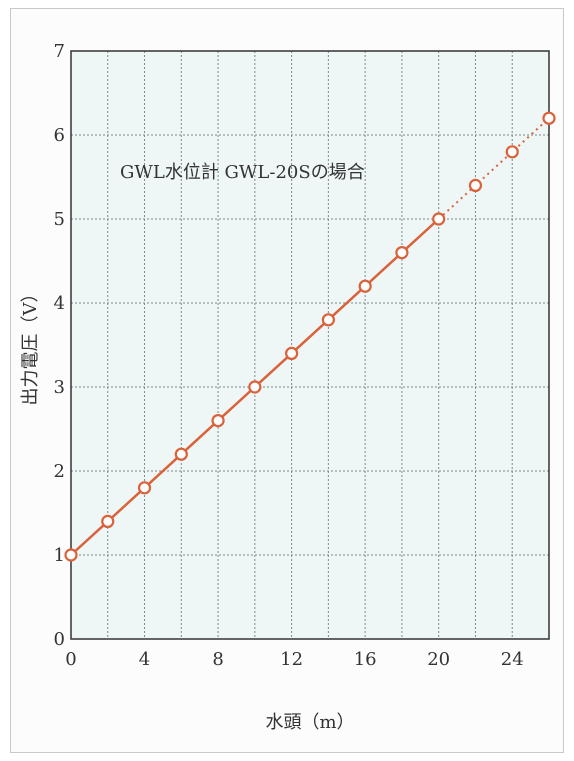 The height and width of the screenshot is (761, 574). Describe the element at coordinates (59, 51) in the screenshot. I see `y-tick-label: 7` at that location.